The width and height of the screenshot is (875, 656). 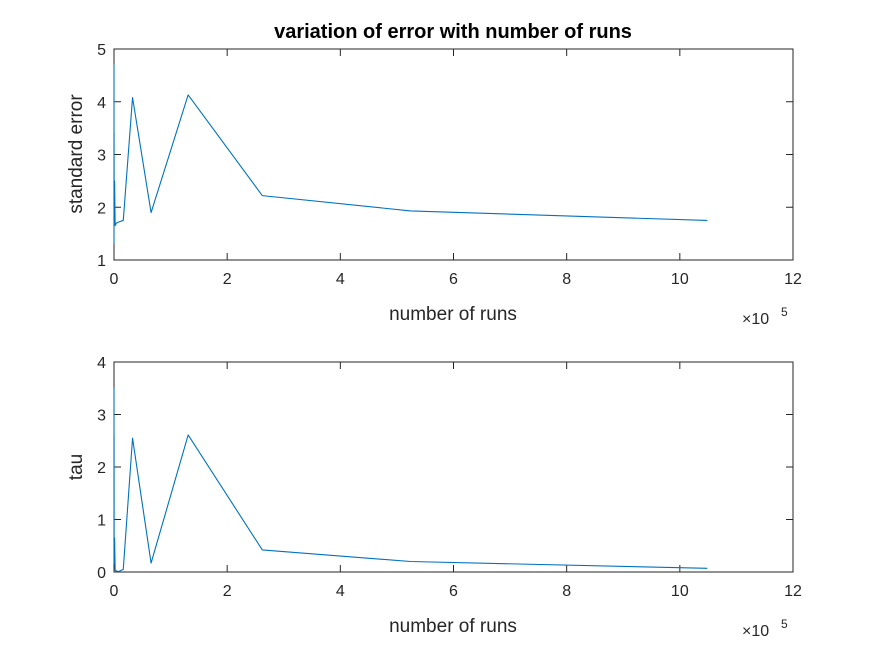 I want to click on y-tick-label: 0, so click(x=101, y=573).